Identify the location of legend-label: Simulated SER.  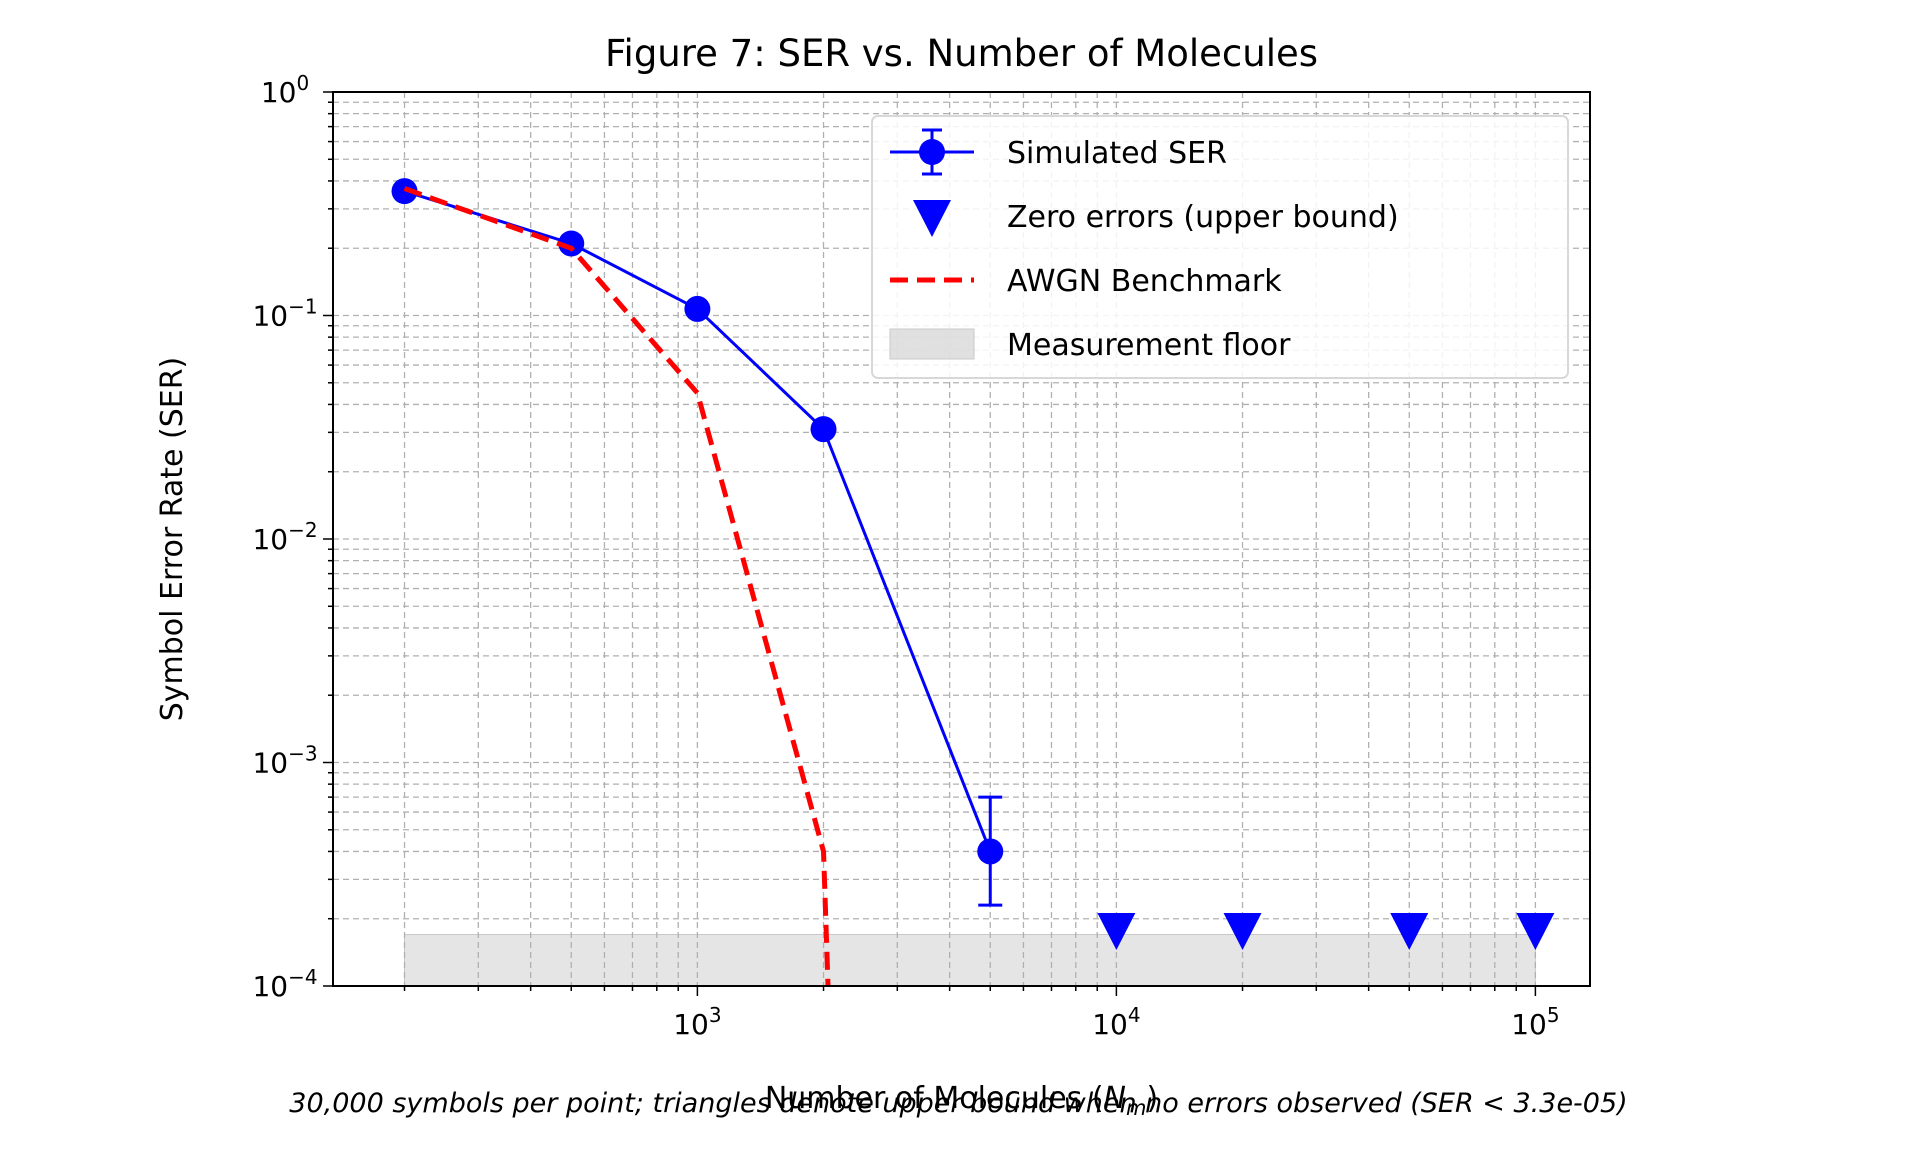
(1117, 153).